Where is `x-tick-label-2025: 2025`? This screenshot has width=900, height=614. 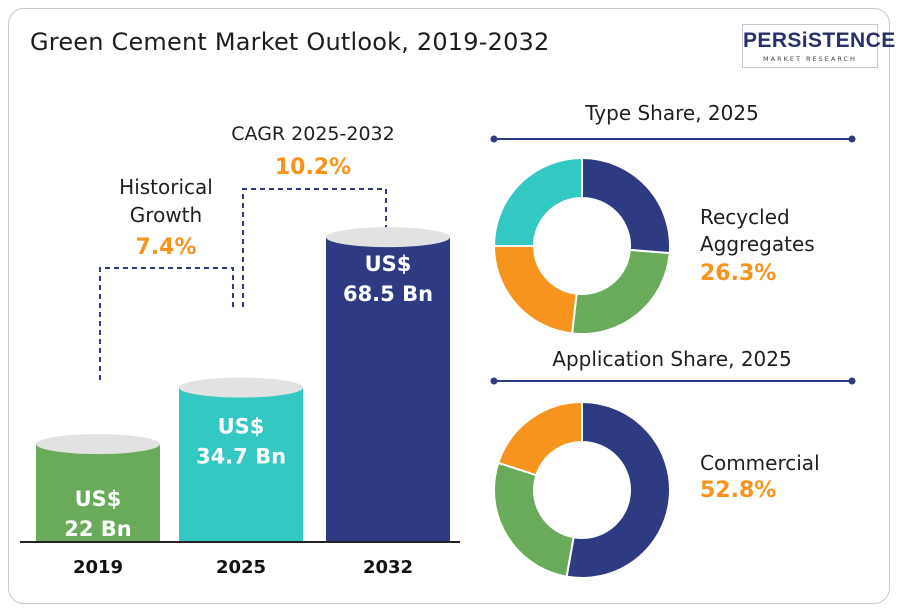 x-tick-label-2025: 2025 is located at coordinates (241, 567).